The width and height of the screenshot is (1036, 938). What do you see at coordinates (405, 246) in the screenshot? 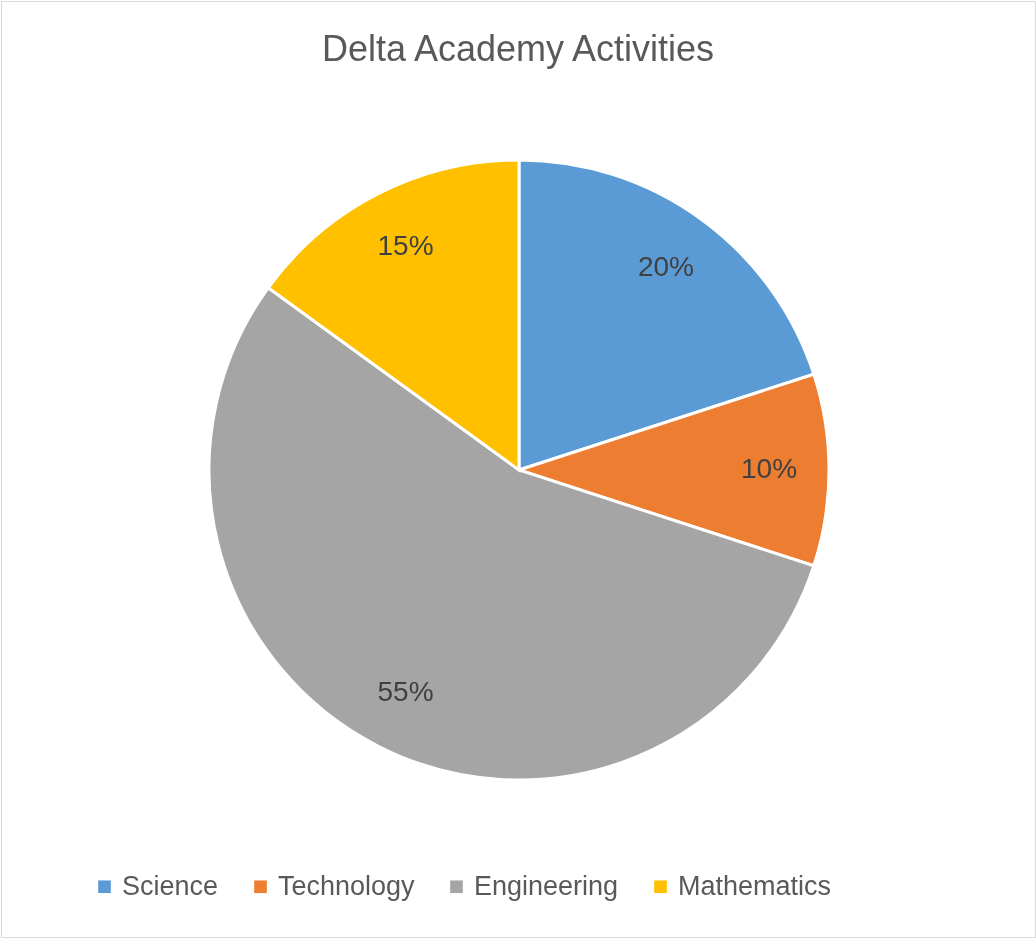
I see `data-label: 15%` at bounding box center [405, 246].